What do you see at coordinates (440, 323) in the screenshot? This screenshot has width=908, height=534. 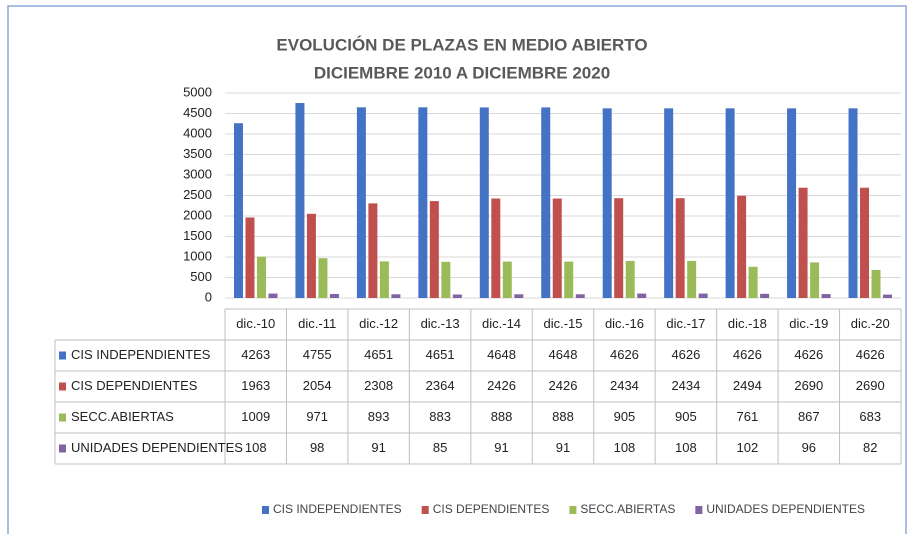 I see `x-tick-label: dic.-13` at bounding box center [440, 323].